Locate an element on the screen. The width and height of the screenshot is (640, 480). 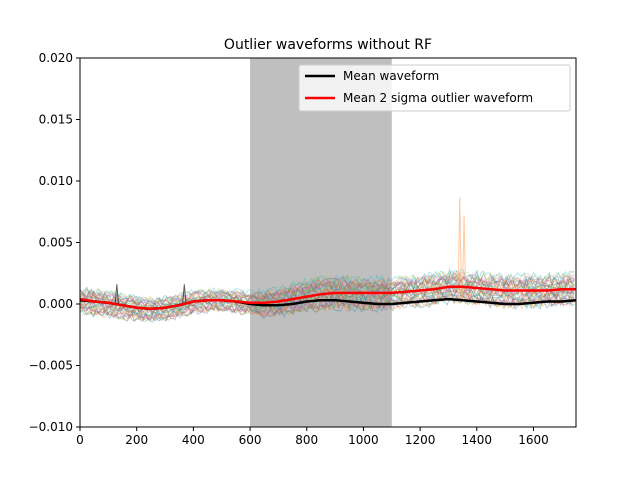
x-tick-label: 1400 is located at coordinates (477, 440).